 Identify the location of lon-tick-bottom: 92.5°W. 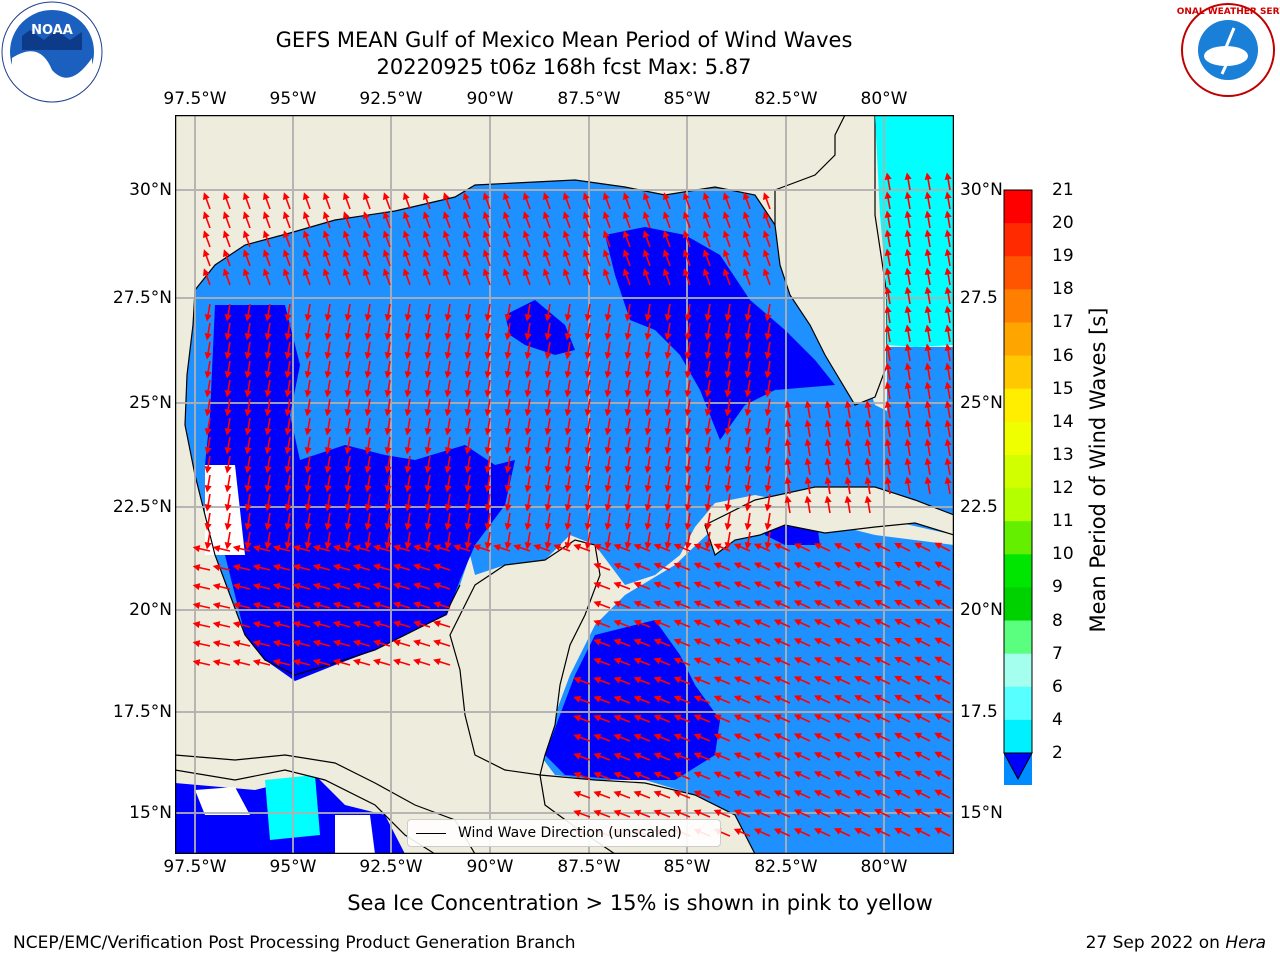
(391, 867).